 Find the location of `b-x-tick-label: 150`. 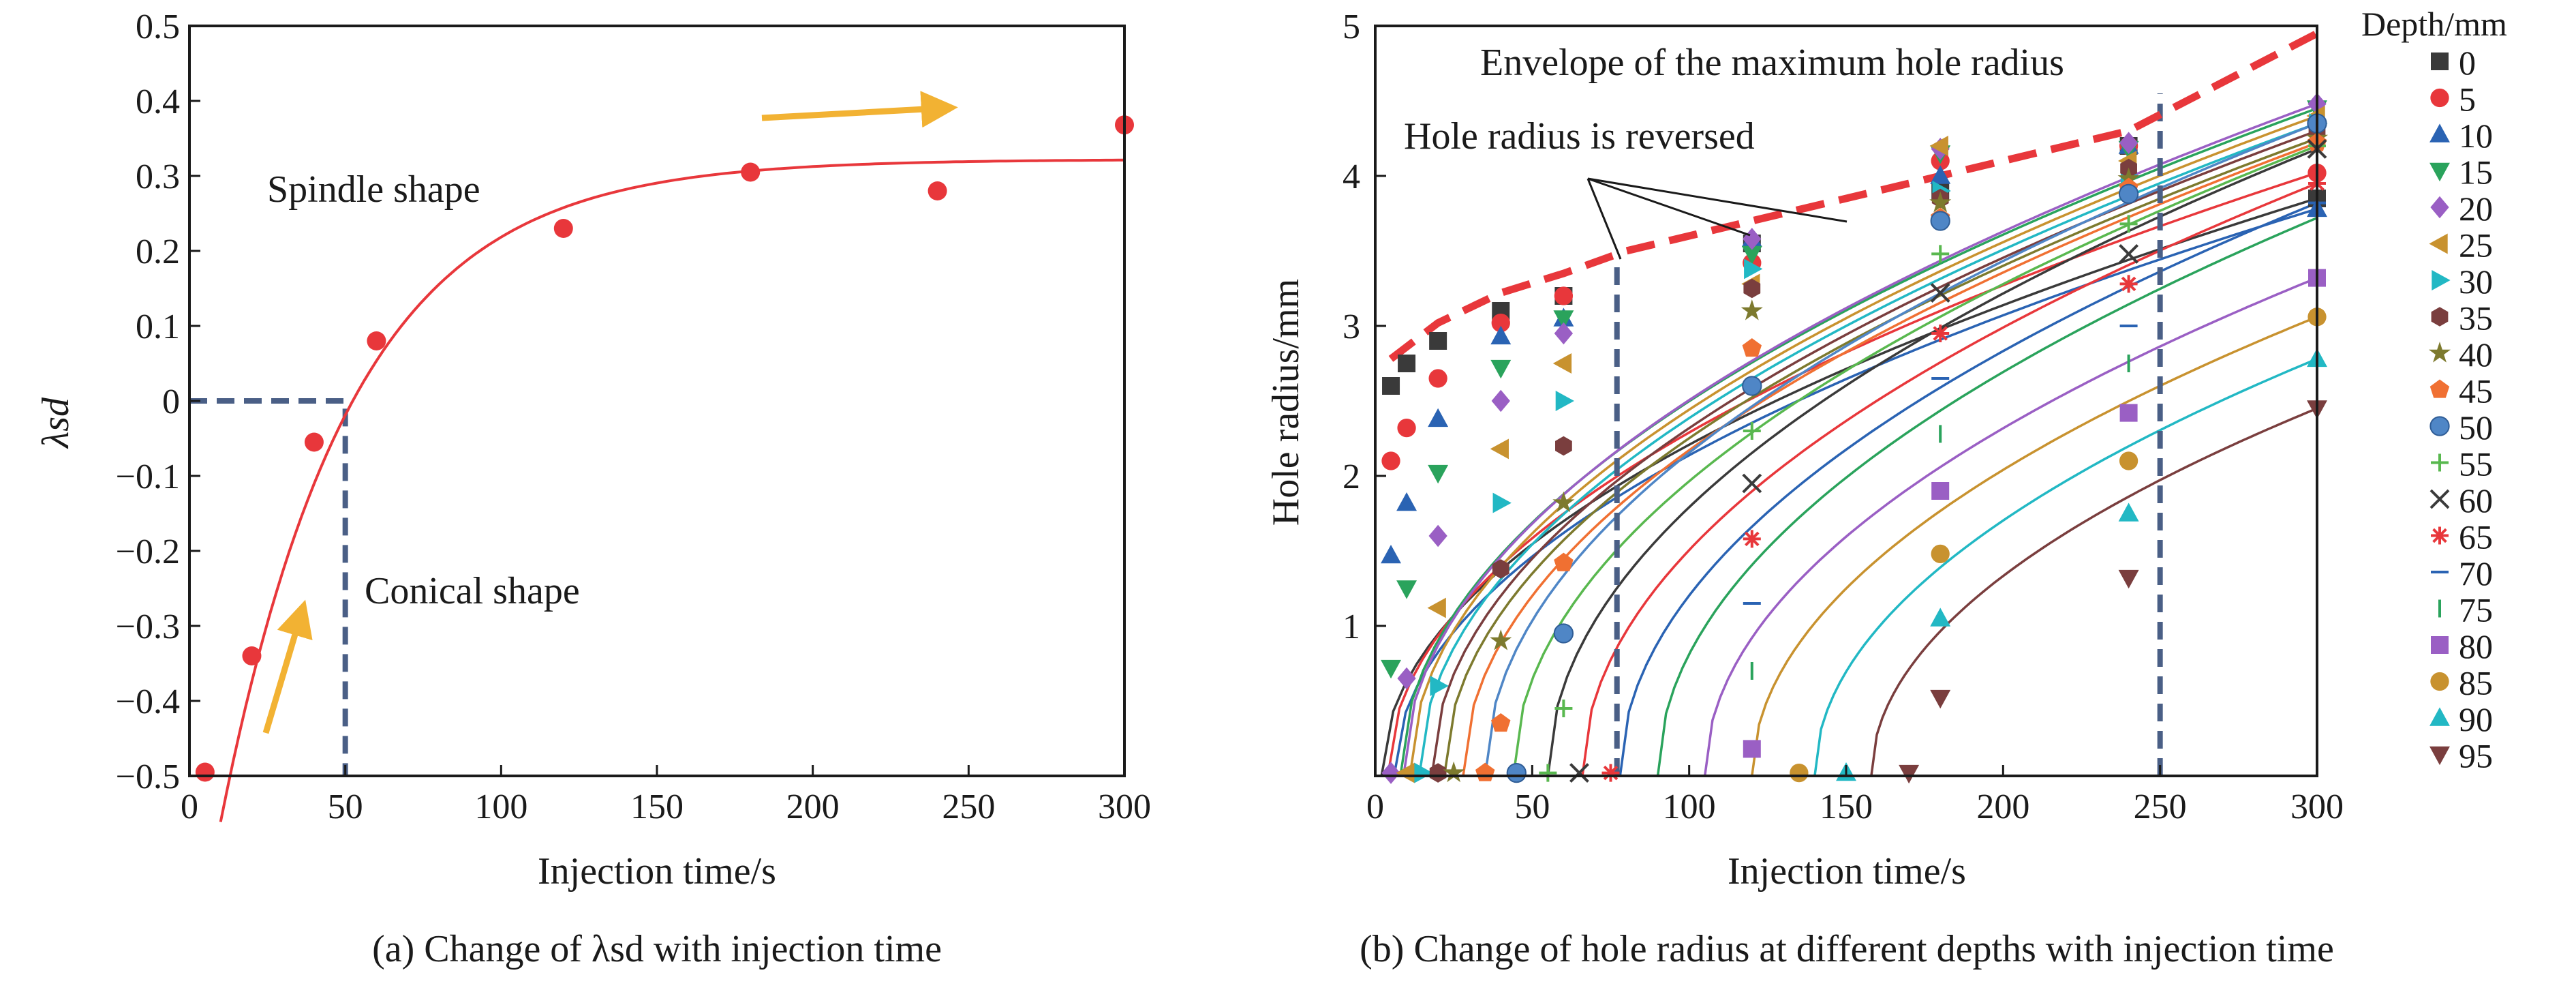

b-x-tick-label: 150 is located at coordinates (1846, 806).